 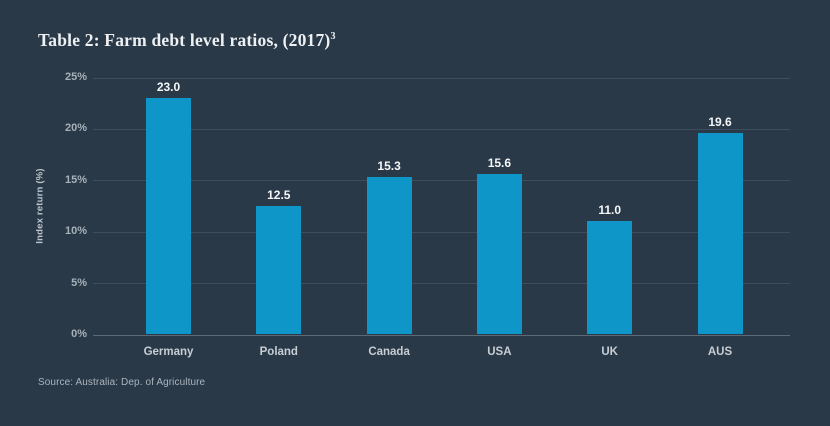 I want to click on bar-canada, so click(x=389, y=255).